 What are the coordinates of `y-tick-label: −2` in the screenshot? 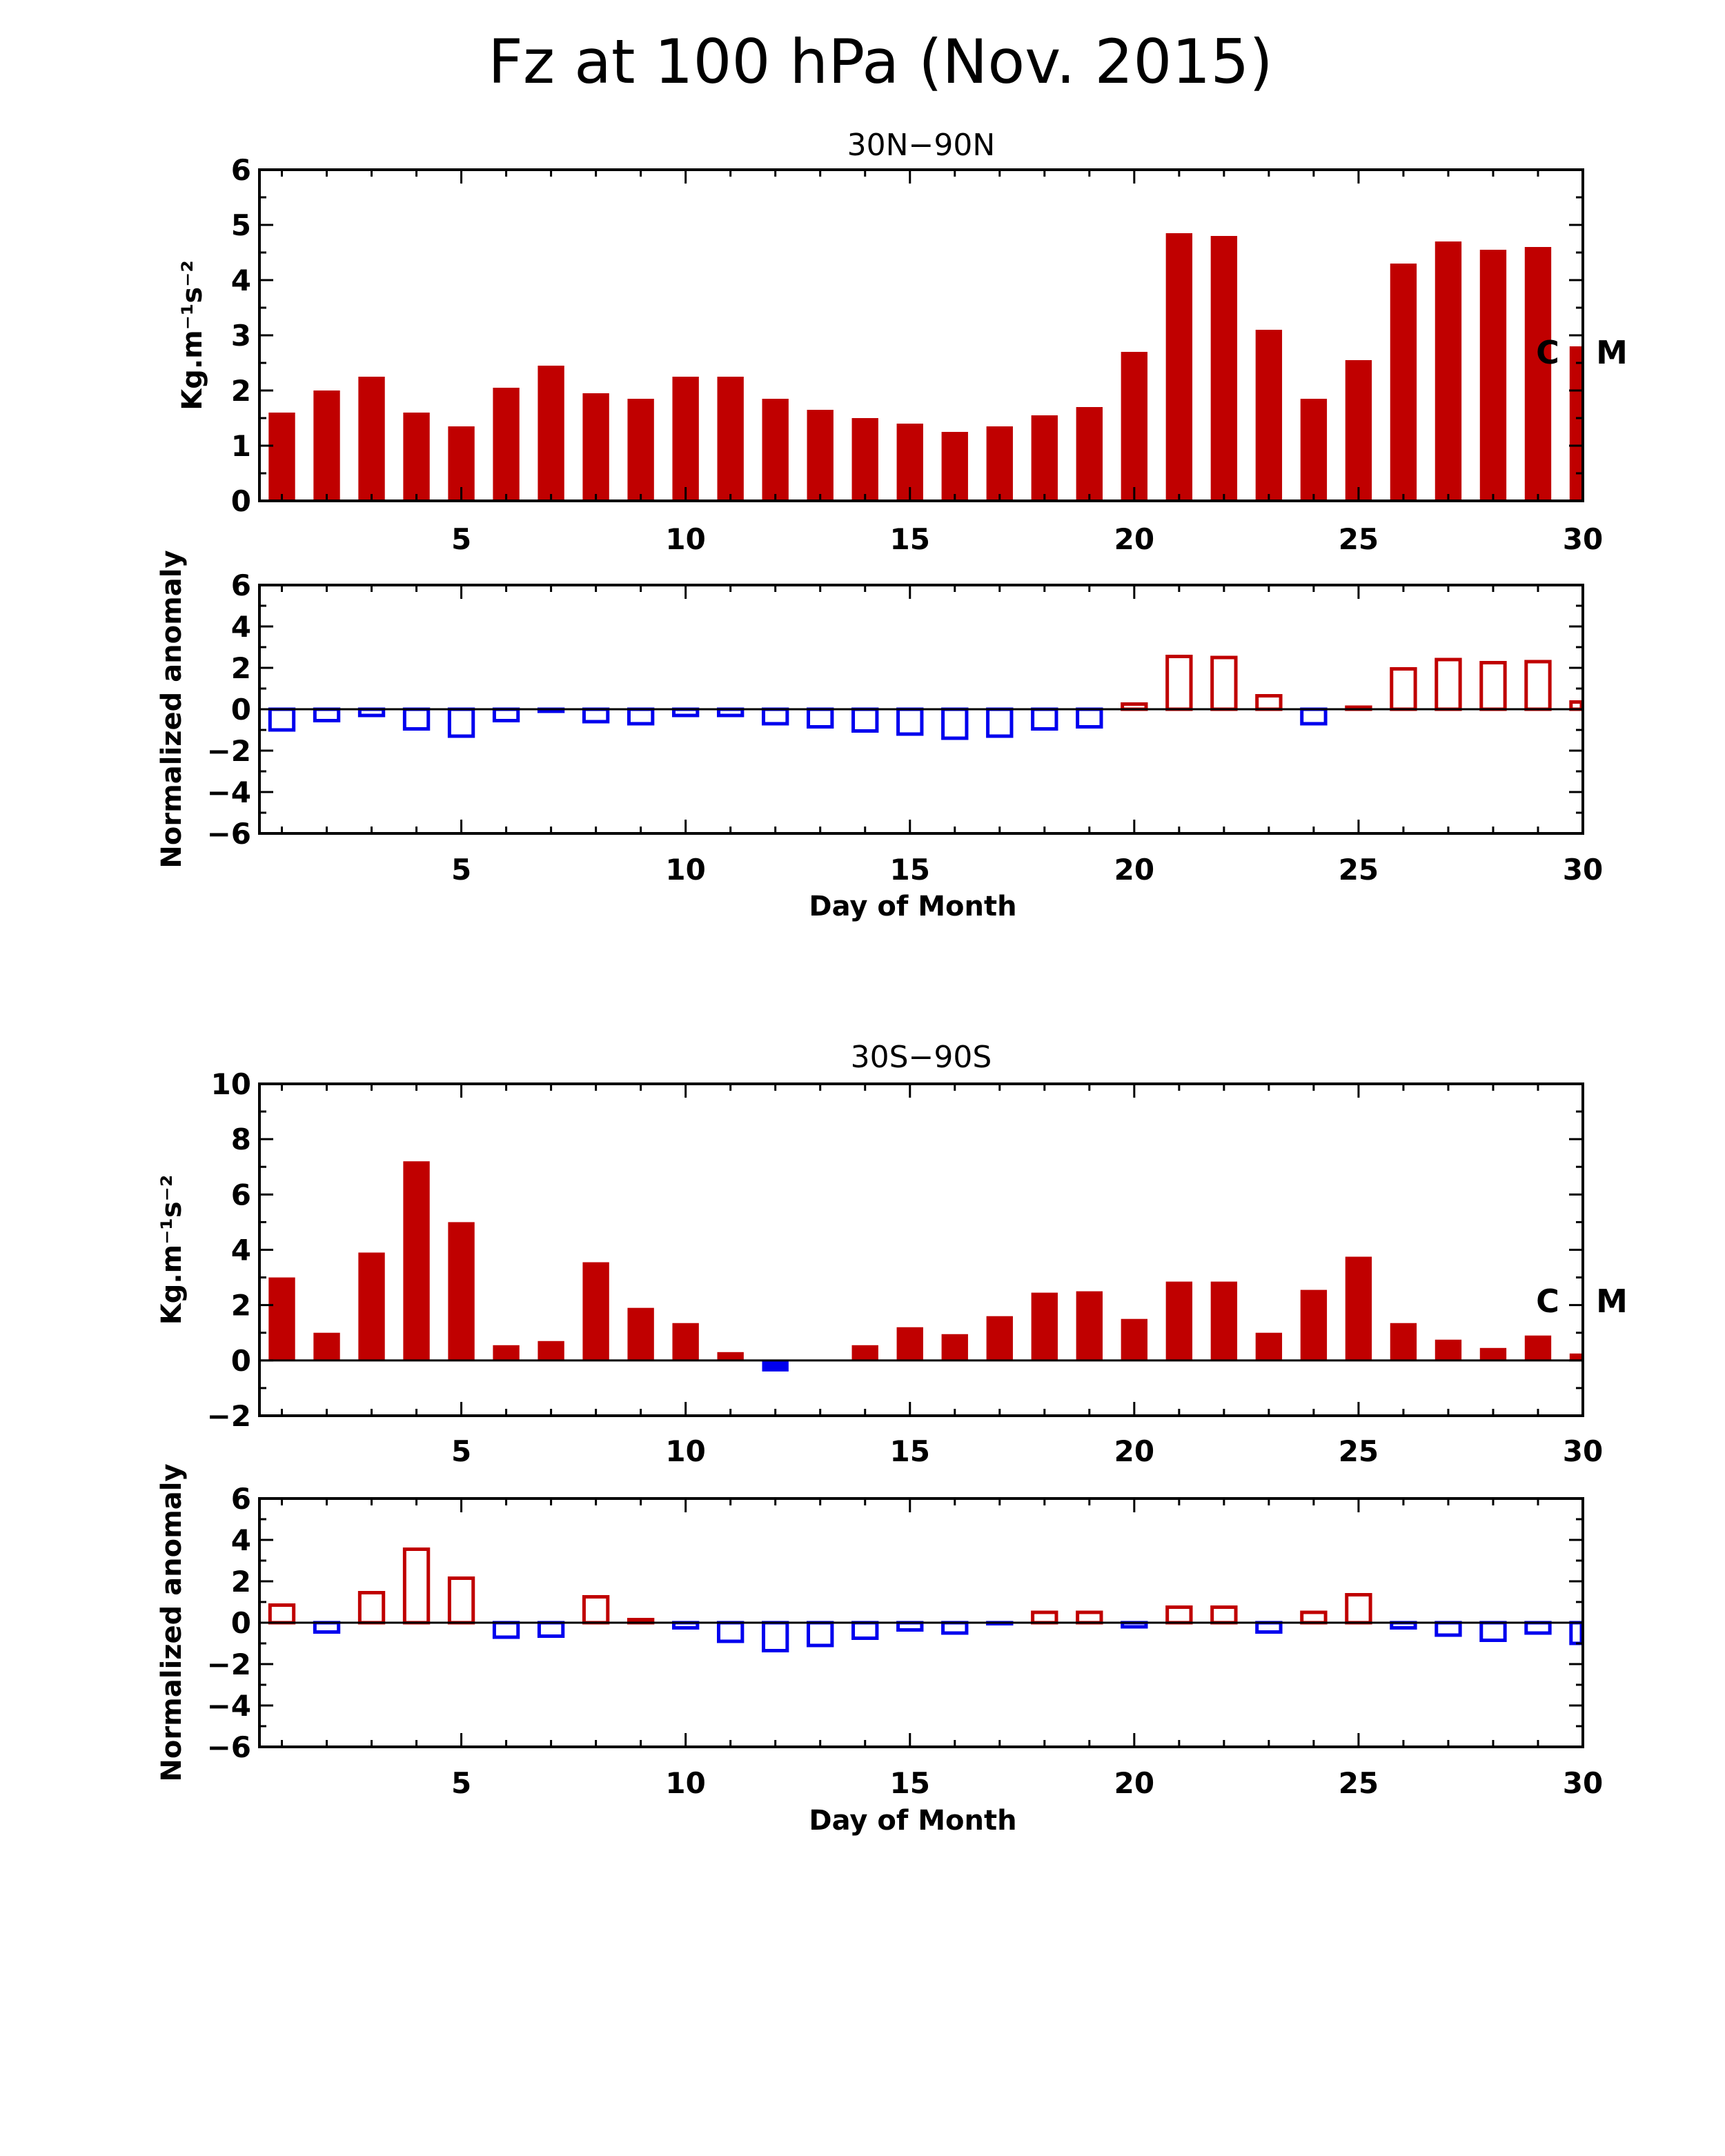 It's located at (229, 1664).